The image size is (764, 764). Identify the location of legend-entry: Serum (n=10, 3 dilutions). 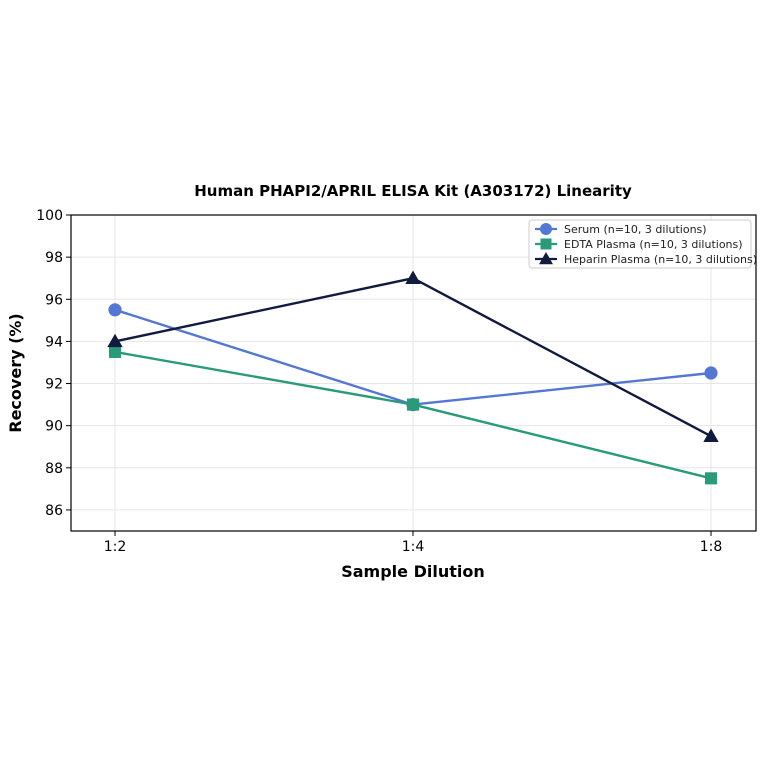
(621, 229).